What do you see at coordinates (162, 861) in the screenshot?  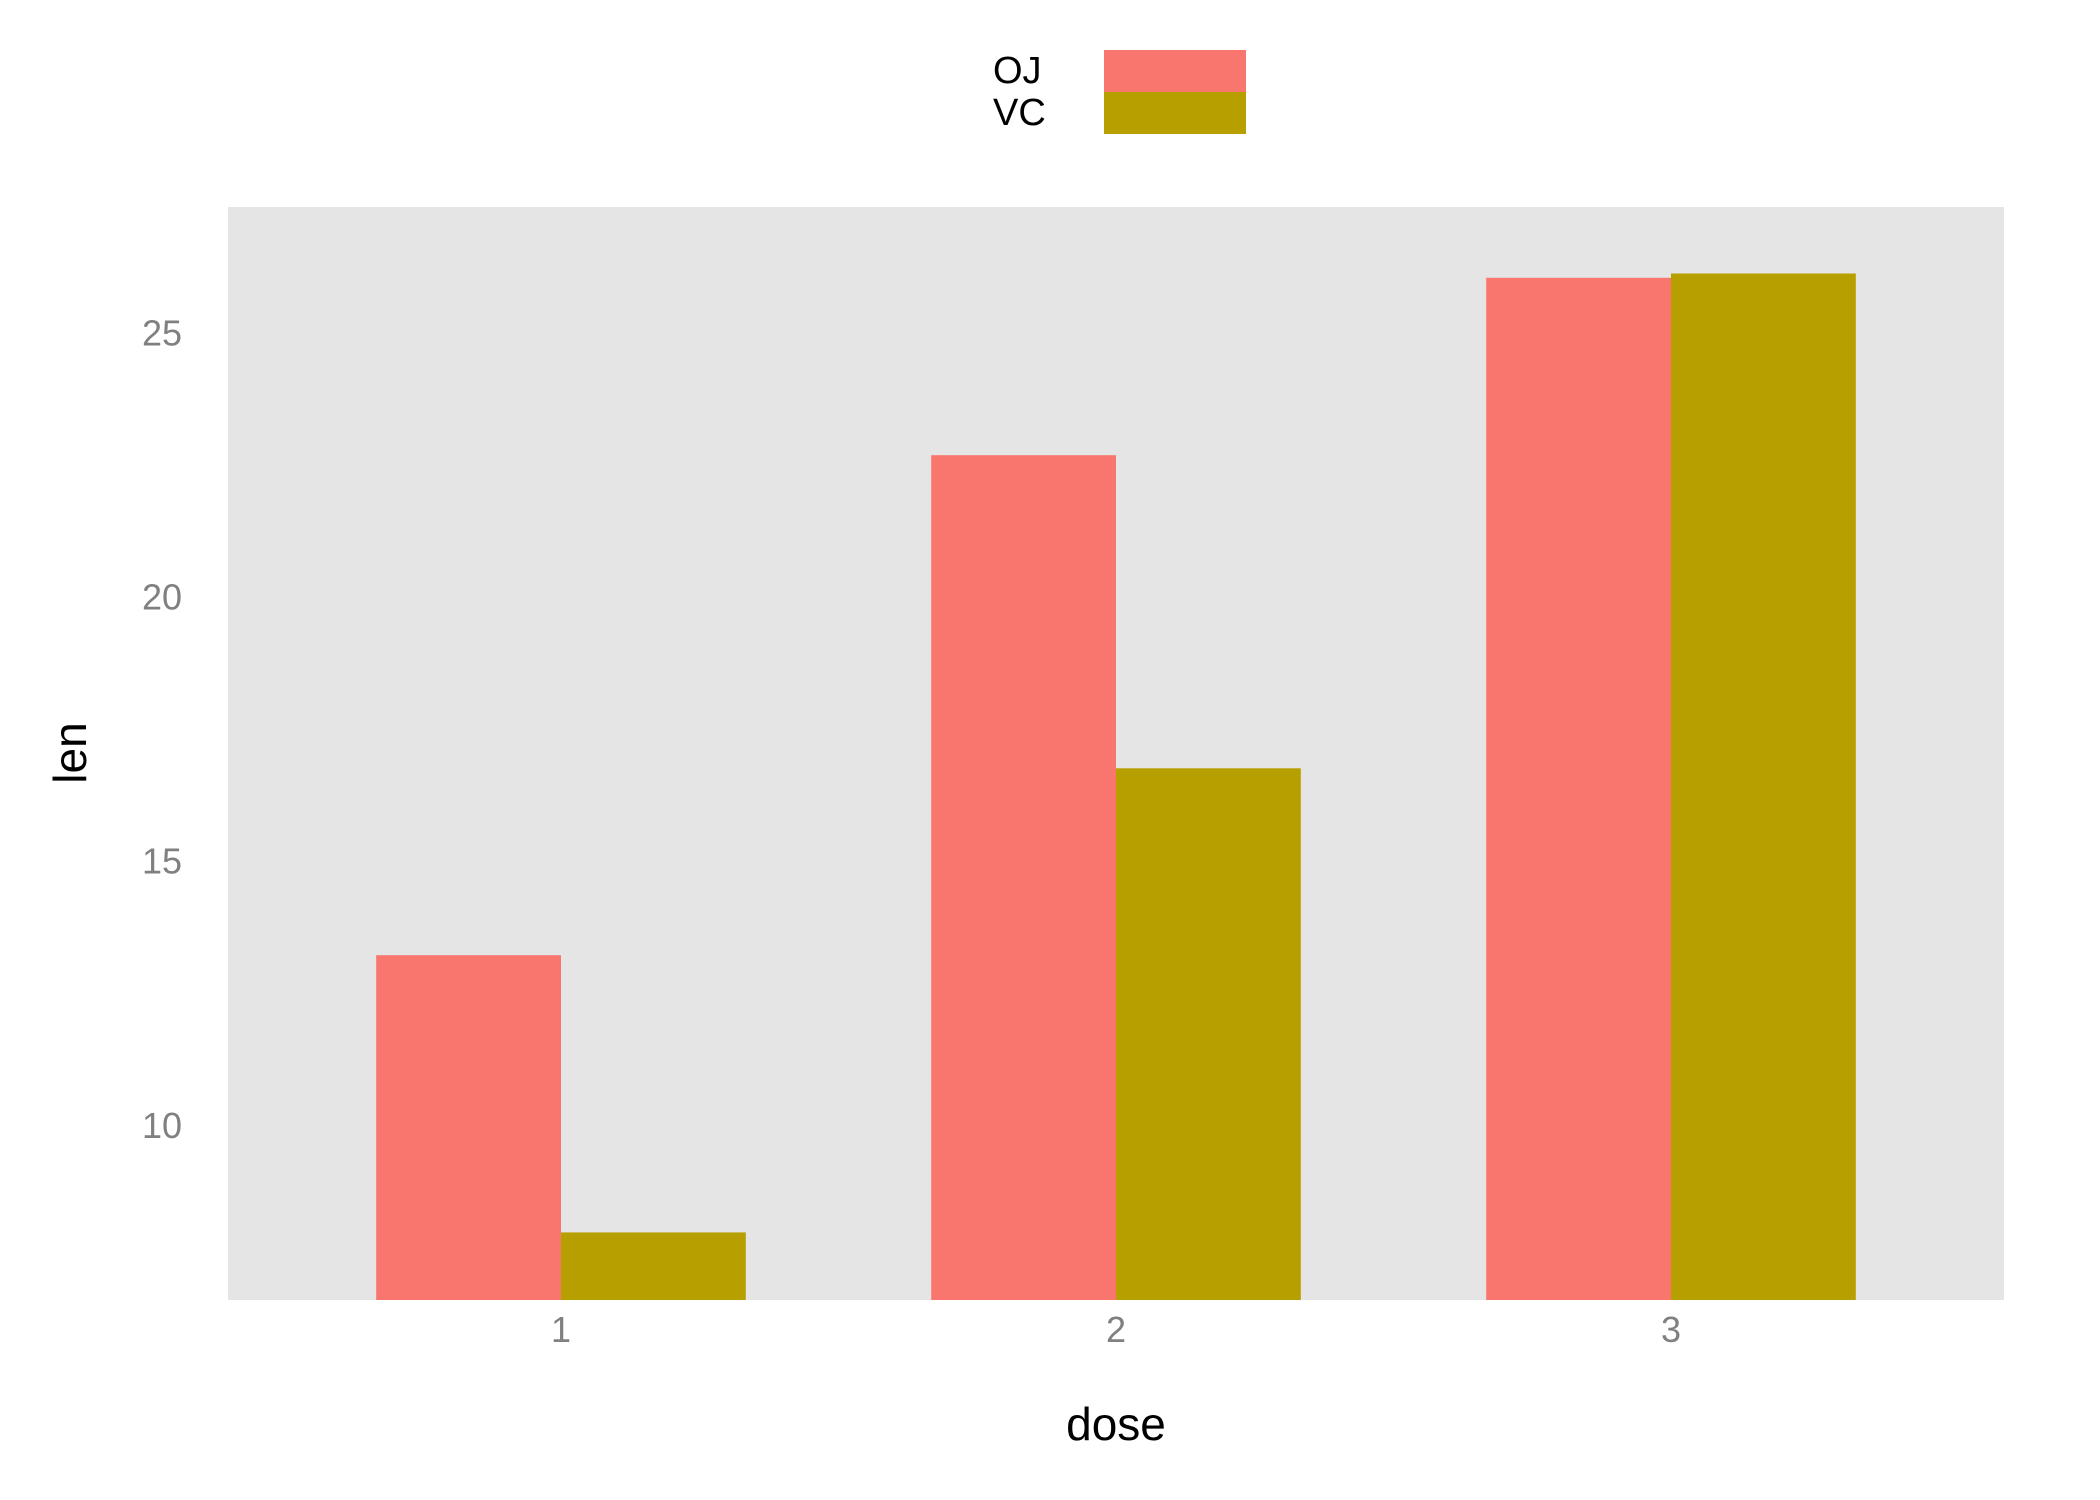 I see `y-tick-label: 15` at bounding box center [162, 861].